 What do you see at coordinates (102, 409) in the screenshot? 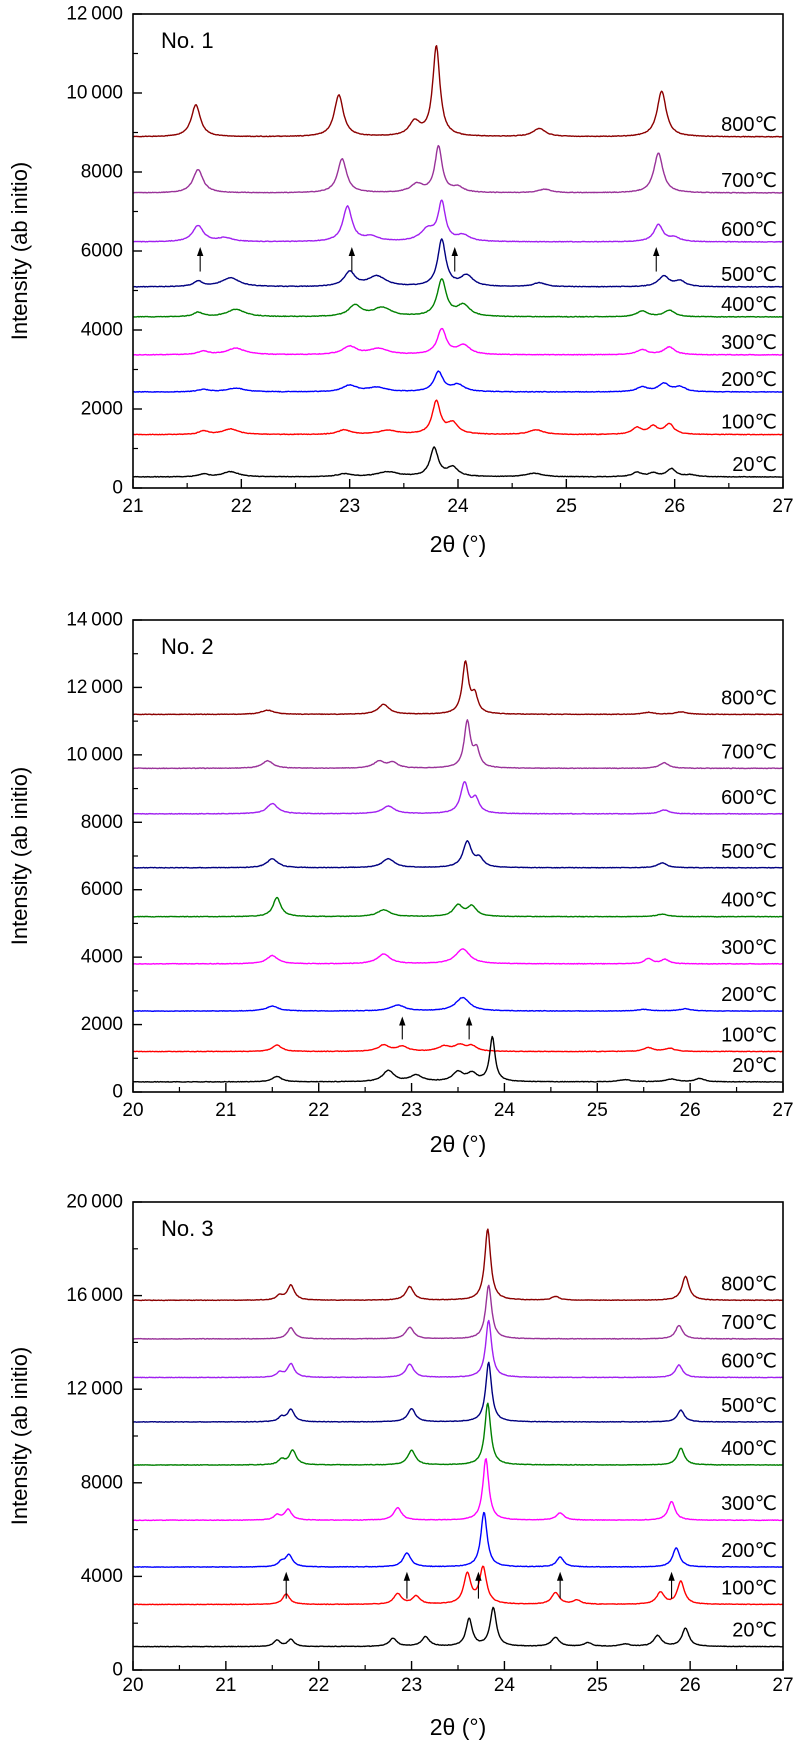
I see `y-tick-label: 2000` at bounding box center [102, 409].